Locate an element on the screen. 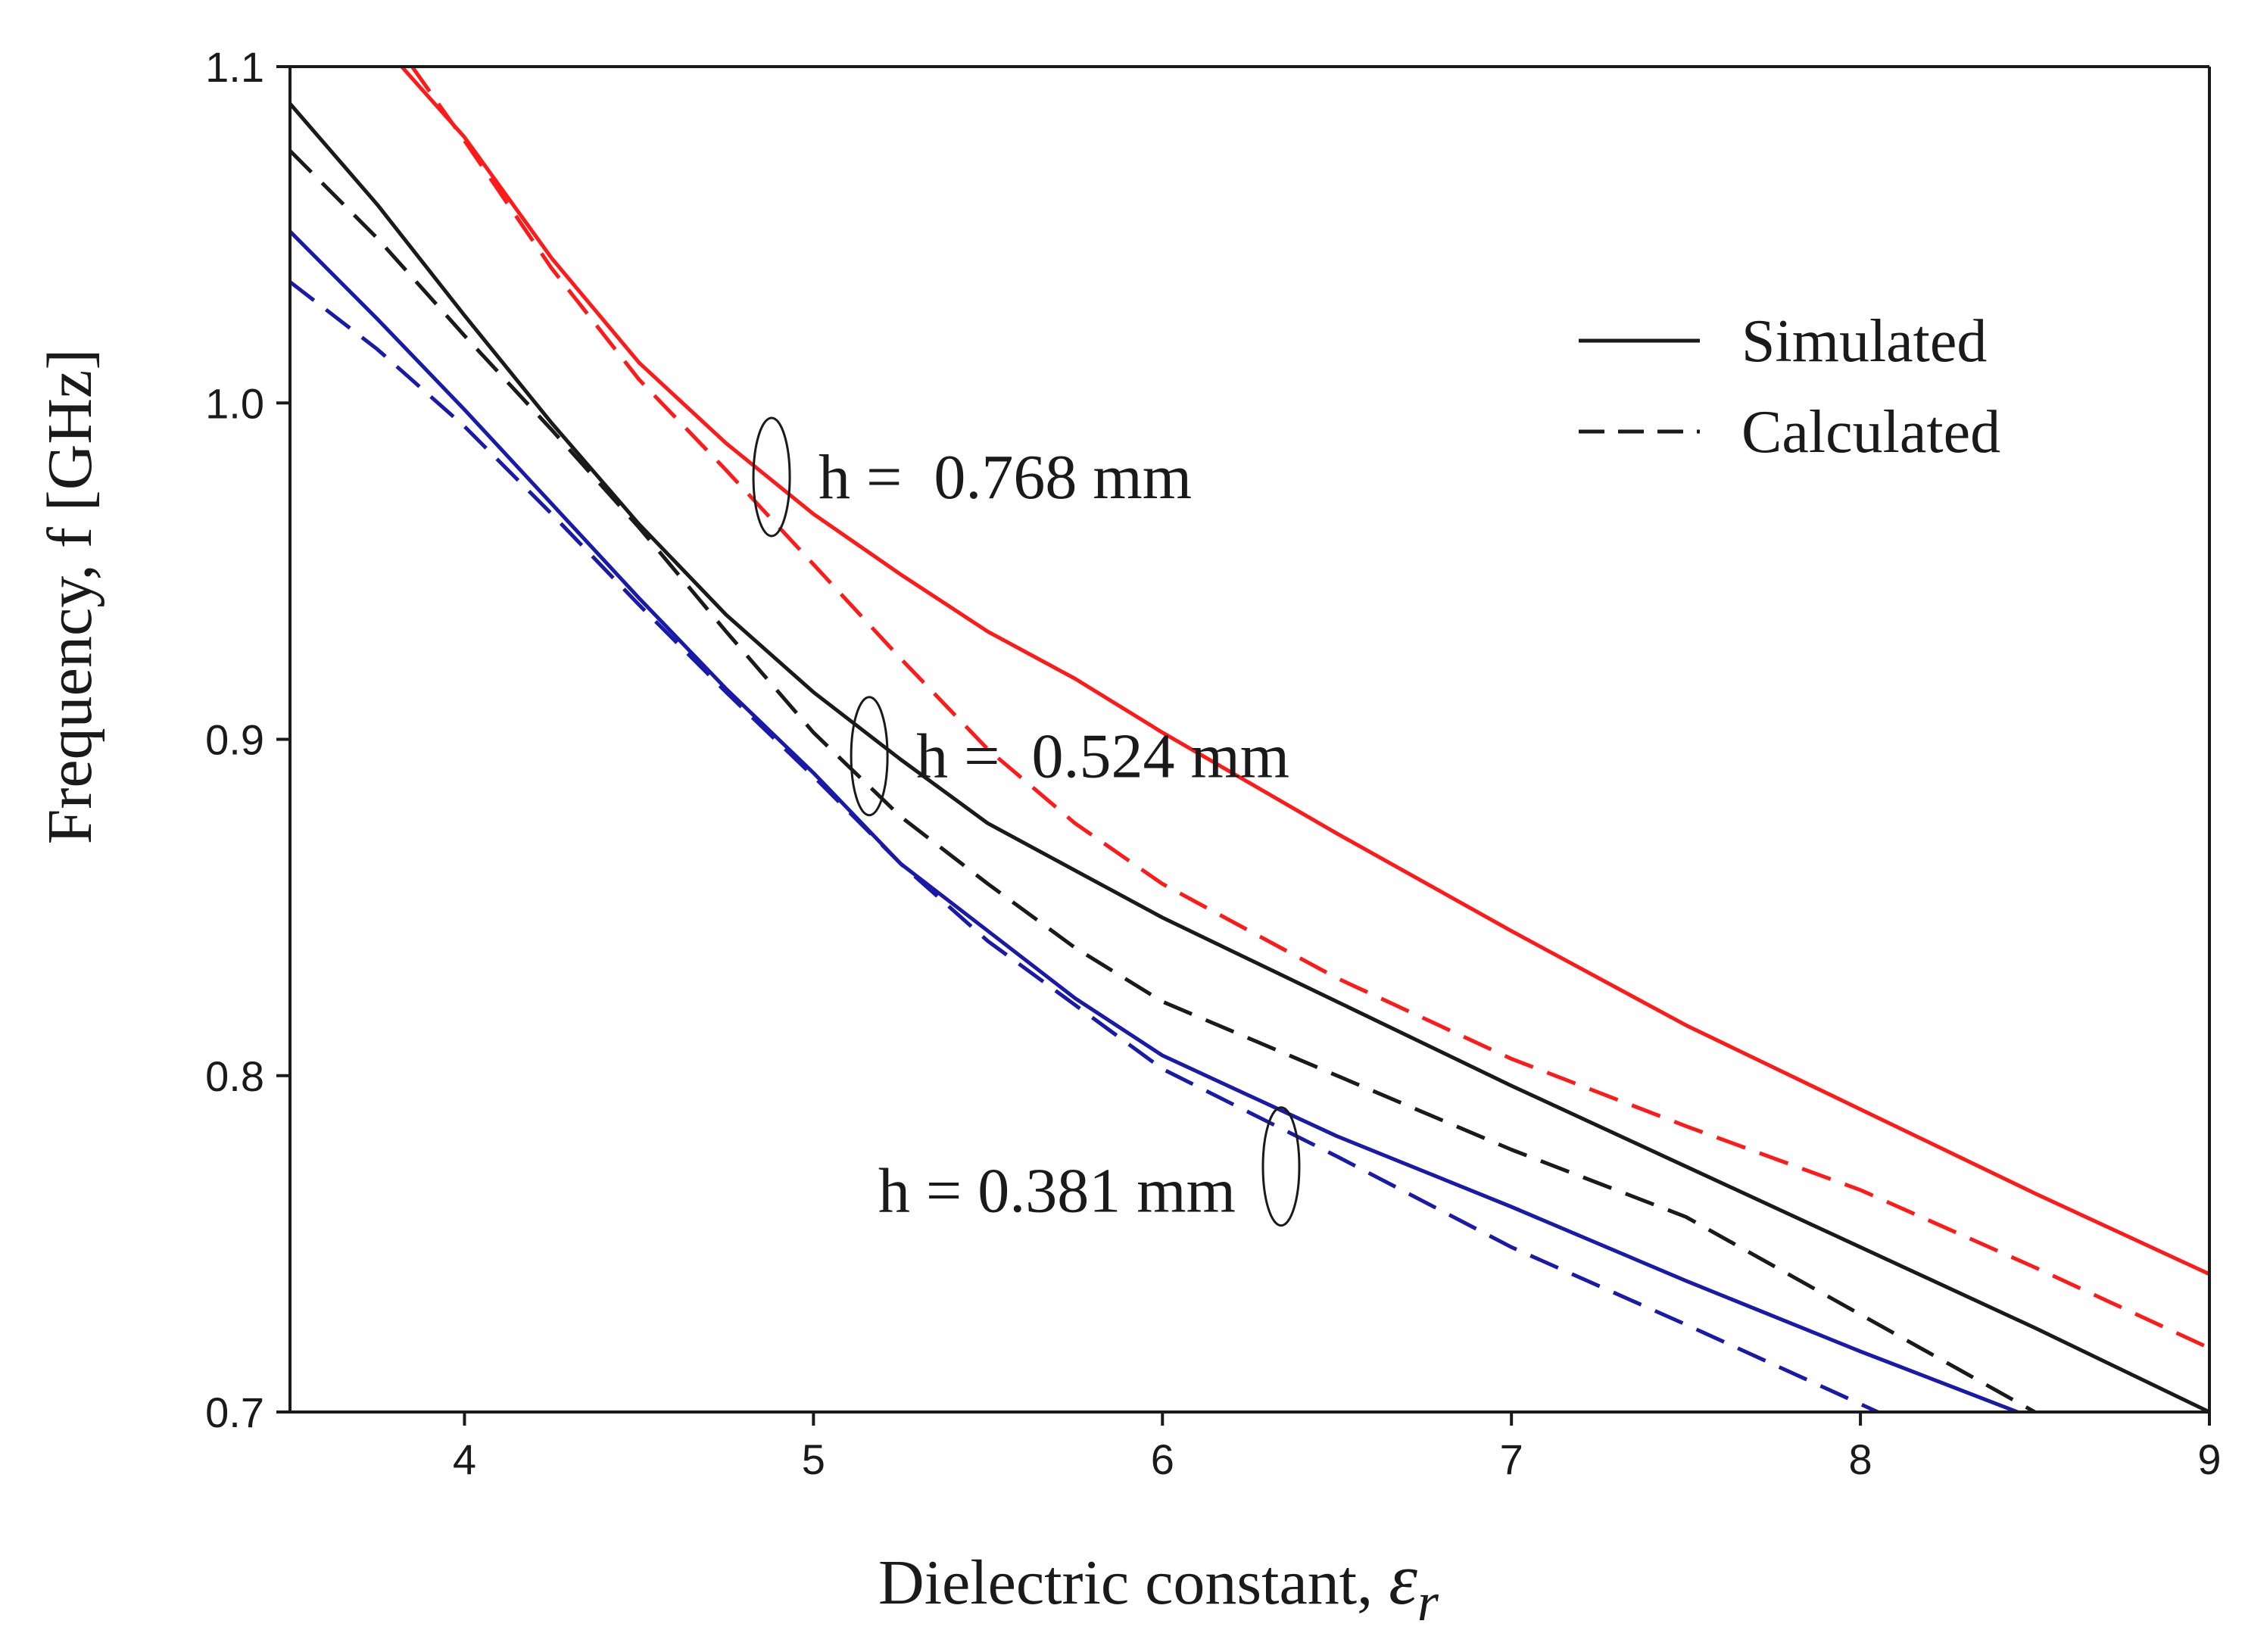 The image size is (2245, 1652). x-tick-label: 8 is located at coordinates (1860, 1459).